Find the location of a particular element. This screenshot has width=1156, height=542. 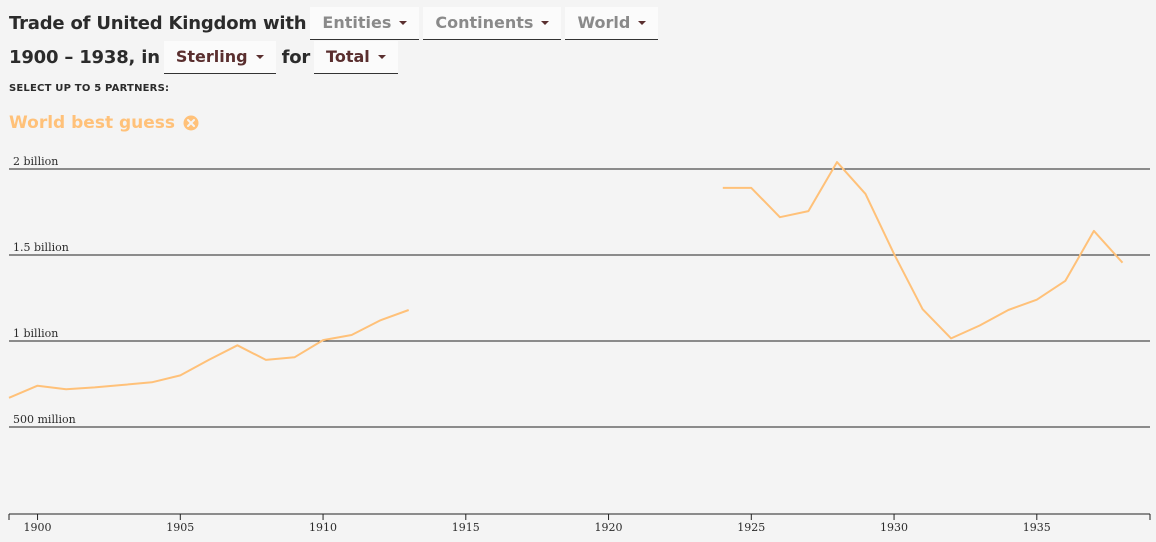

x-tick-label: 1935 is located at coordinates (1037, 527).